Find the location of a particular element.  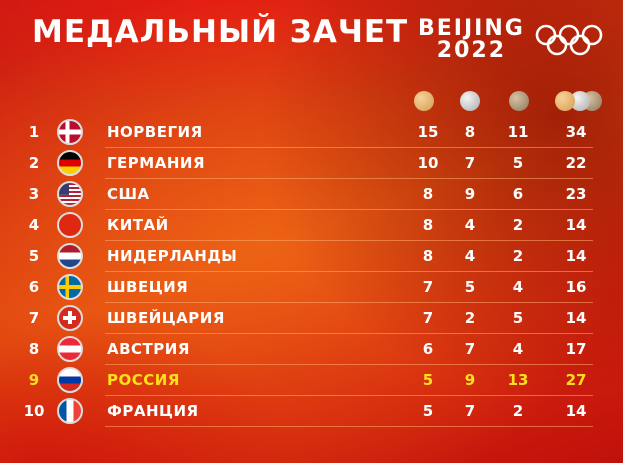

china-flag-icon is located at coordinates (70, 225).